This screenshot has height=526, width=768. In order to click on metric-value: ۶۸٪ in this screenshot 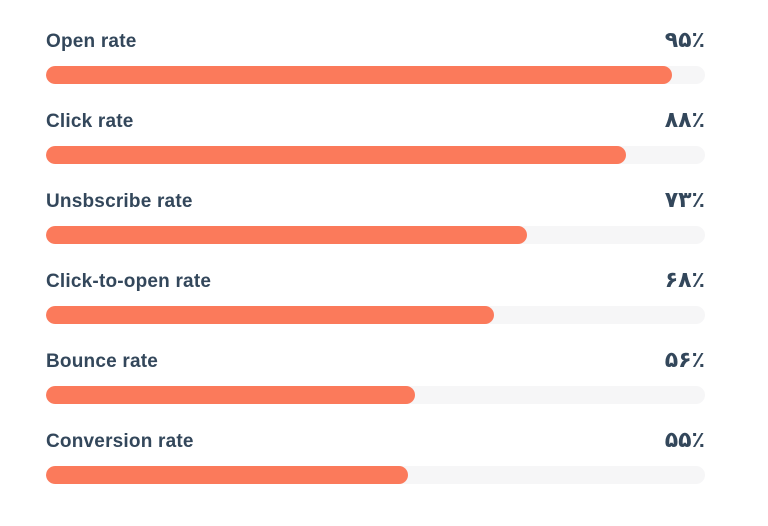, I will do `click(684, 280)`.